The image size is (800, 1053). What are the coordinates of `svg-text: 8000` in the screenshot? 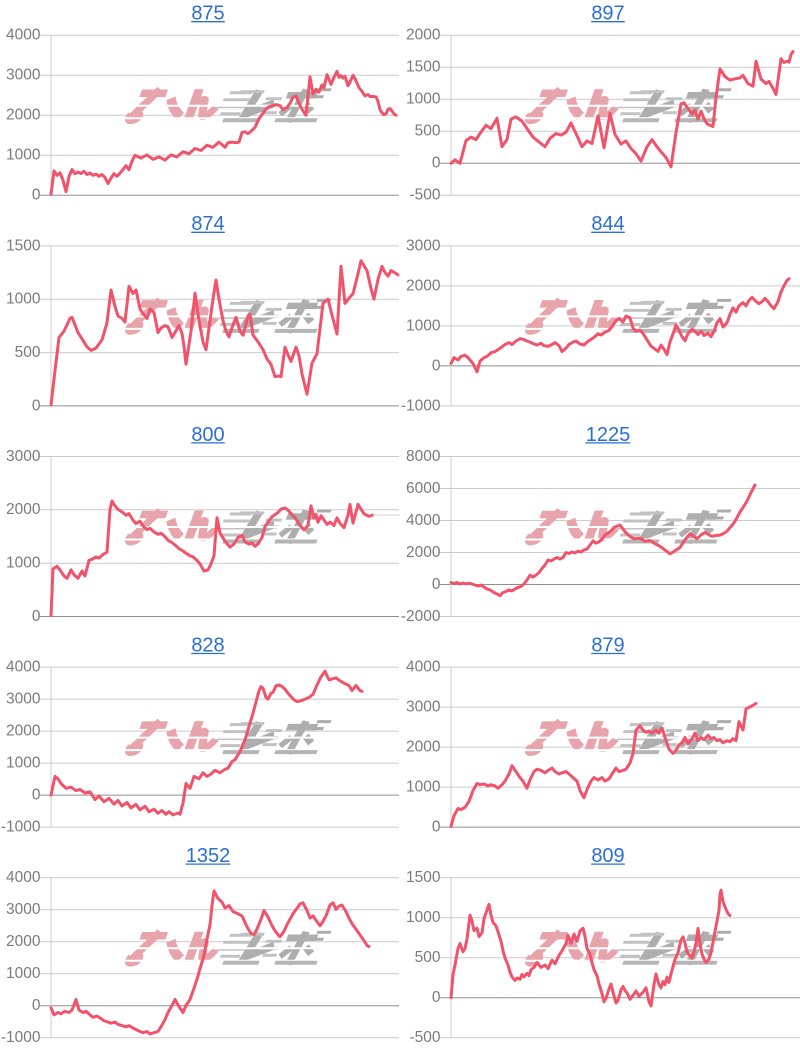 It's located at (423, 456).